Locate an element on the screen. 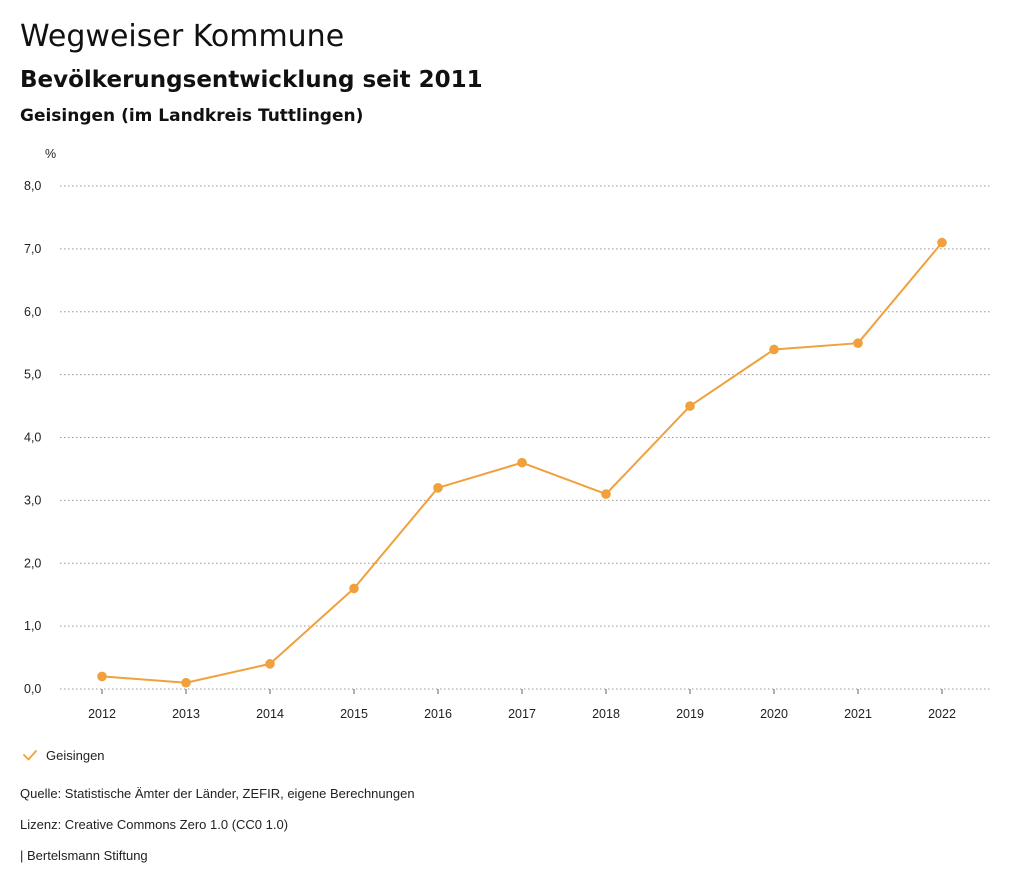 Image resolution: width=1024 pixels, height=888 pixels. y-tick-label: 7,0 is located at coordinates (32, 249).